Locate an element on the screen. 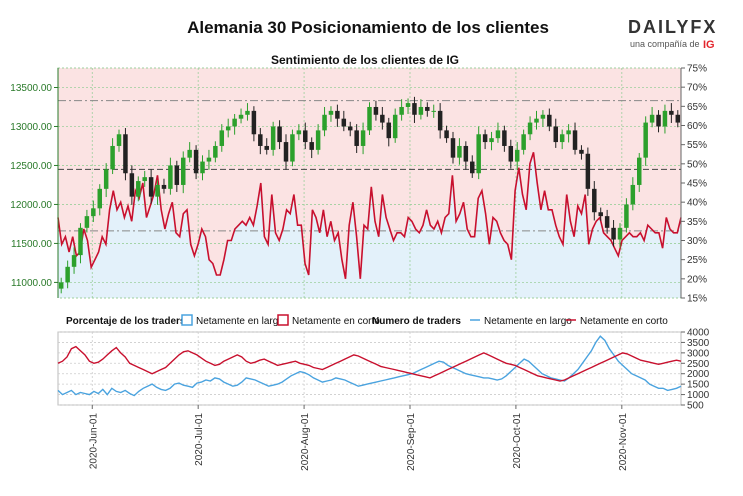 This screenshot has height=496, width=743. logo-partner: IG is located at coordinates (709, 45).